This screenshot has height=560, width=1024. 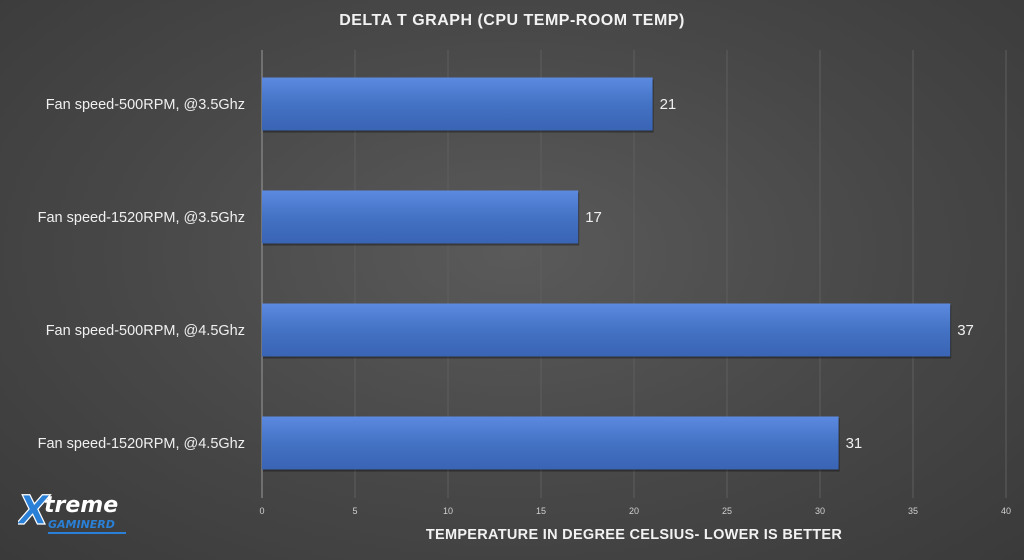 I want to click on bar-value-label: 21, so click(x=668, y=104).